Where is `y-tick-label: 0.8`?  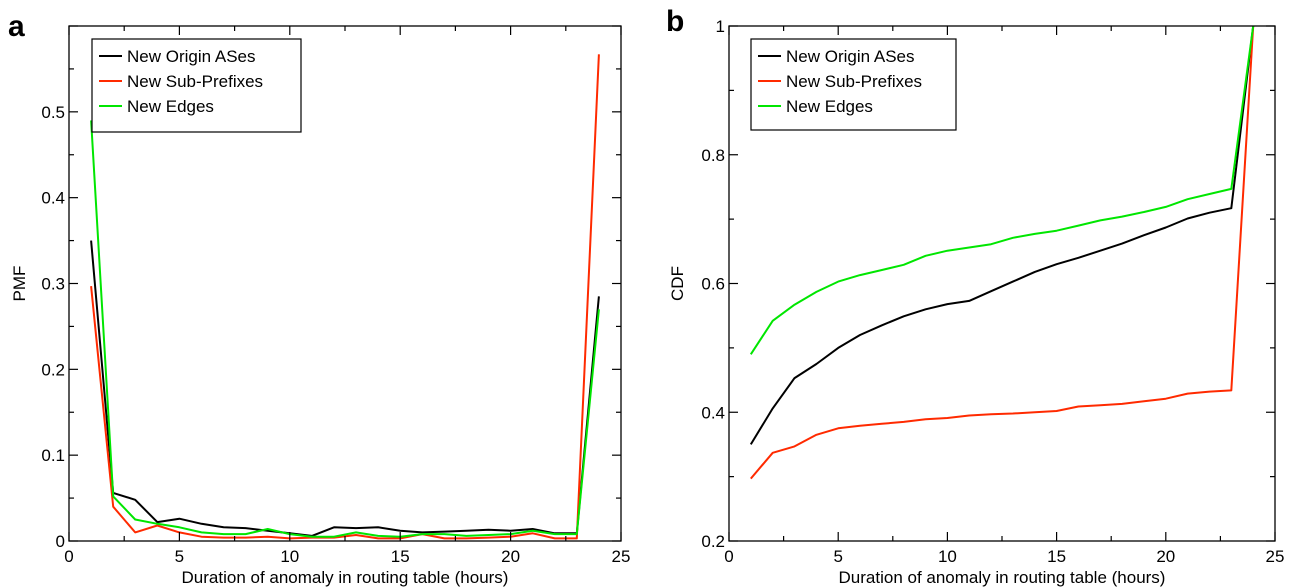
y-tick-label: 0.8 is located at coordinates (713, 155).